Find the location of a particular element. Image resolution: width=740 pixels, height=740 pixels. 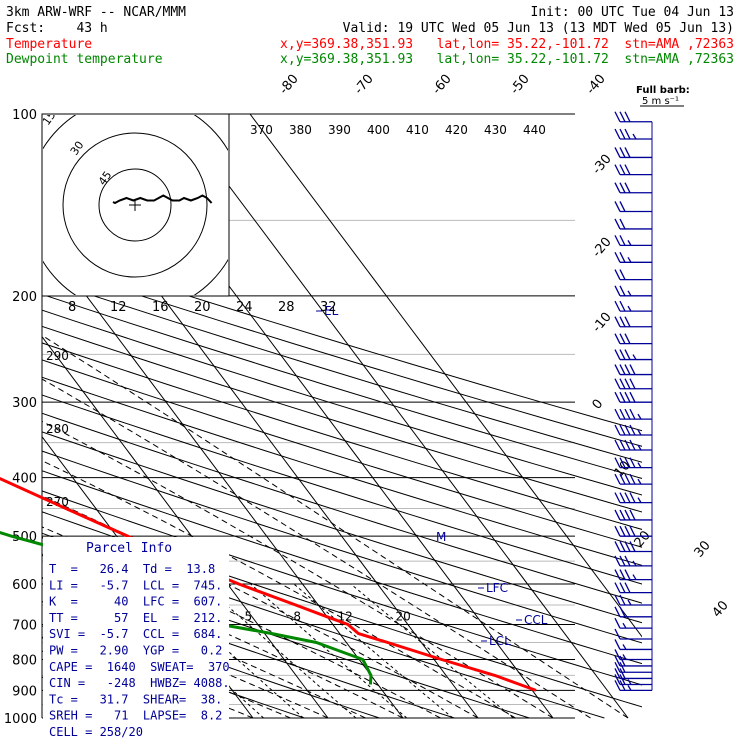

theta-label: 370 is located at coordinates (261, 130).